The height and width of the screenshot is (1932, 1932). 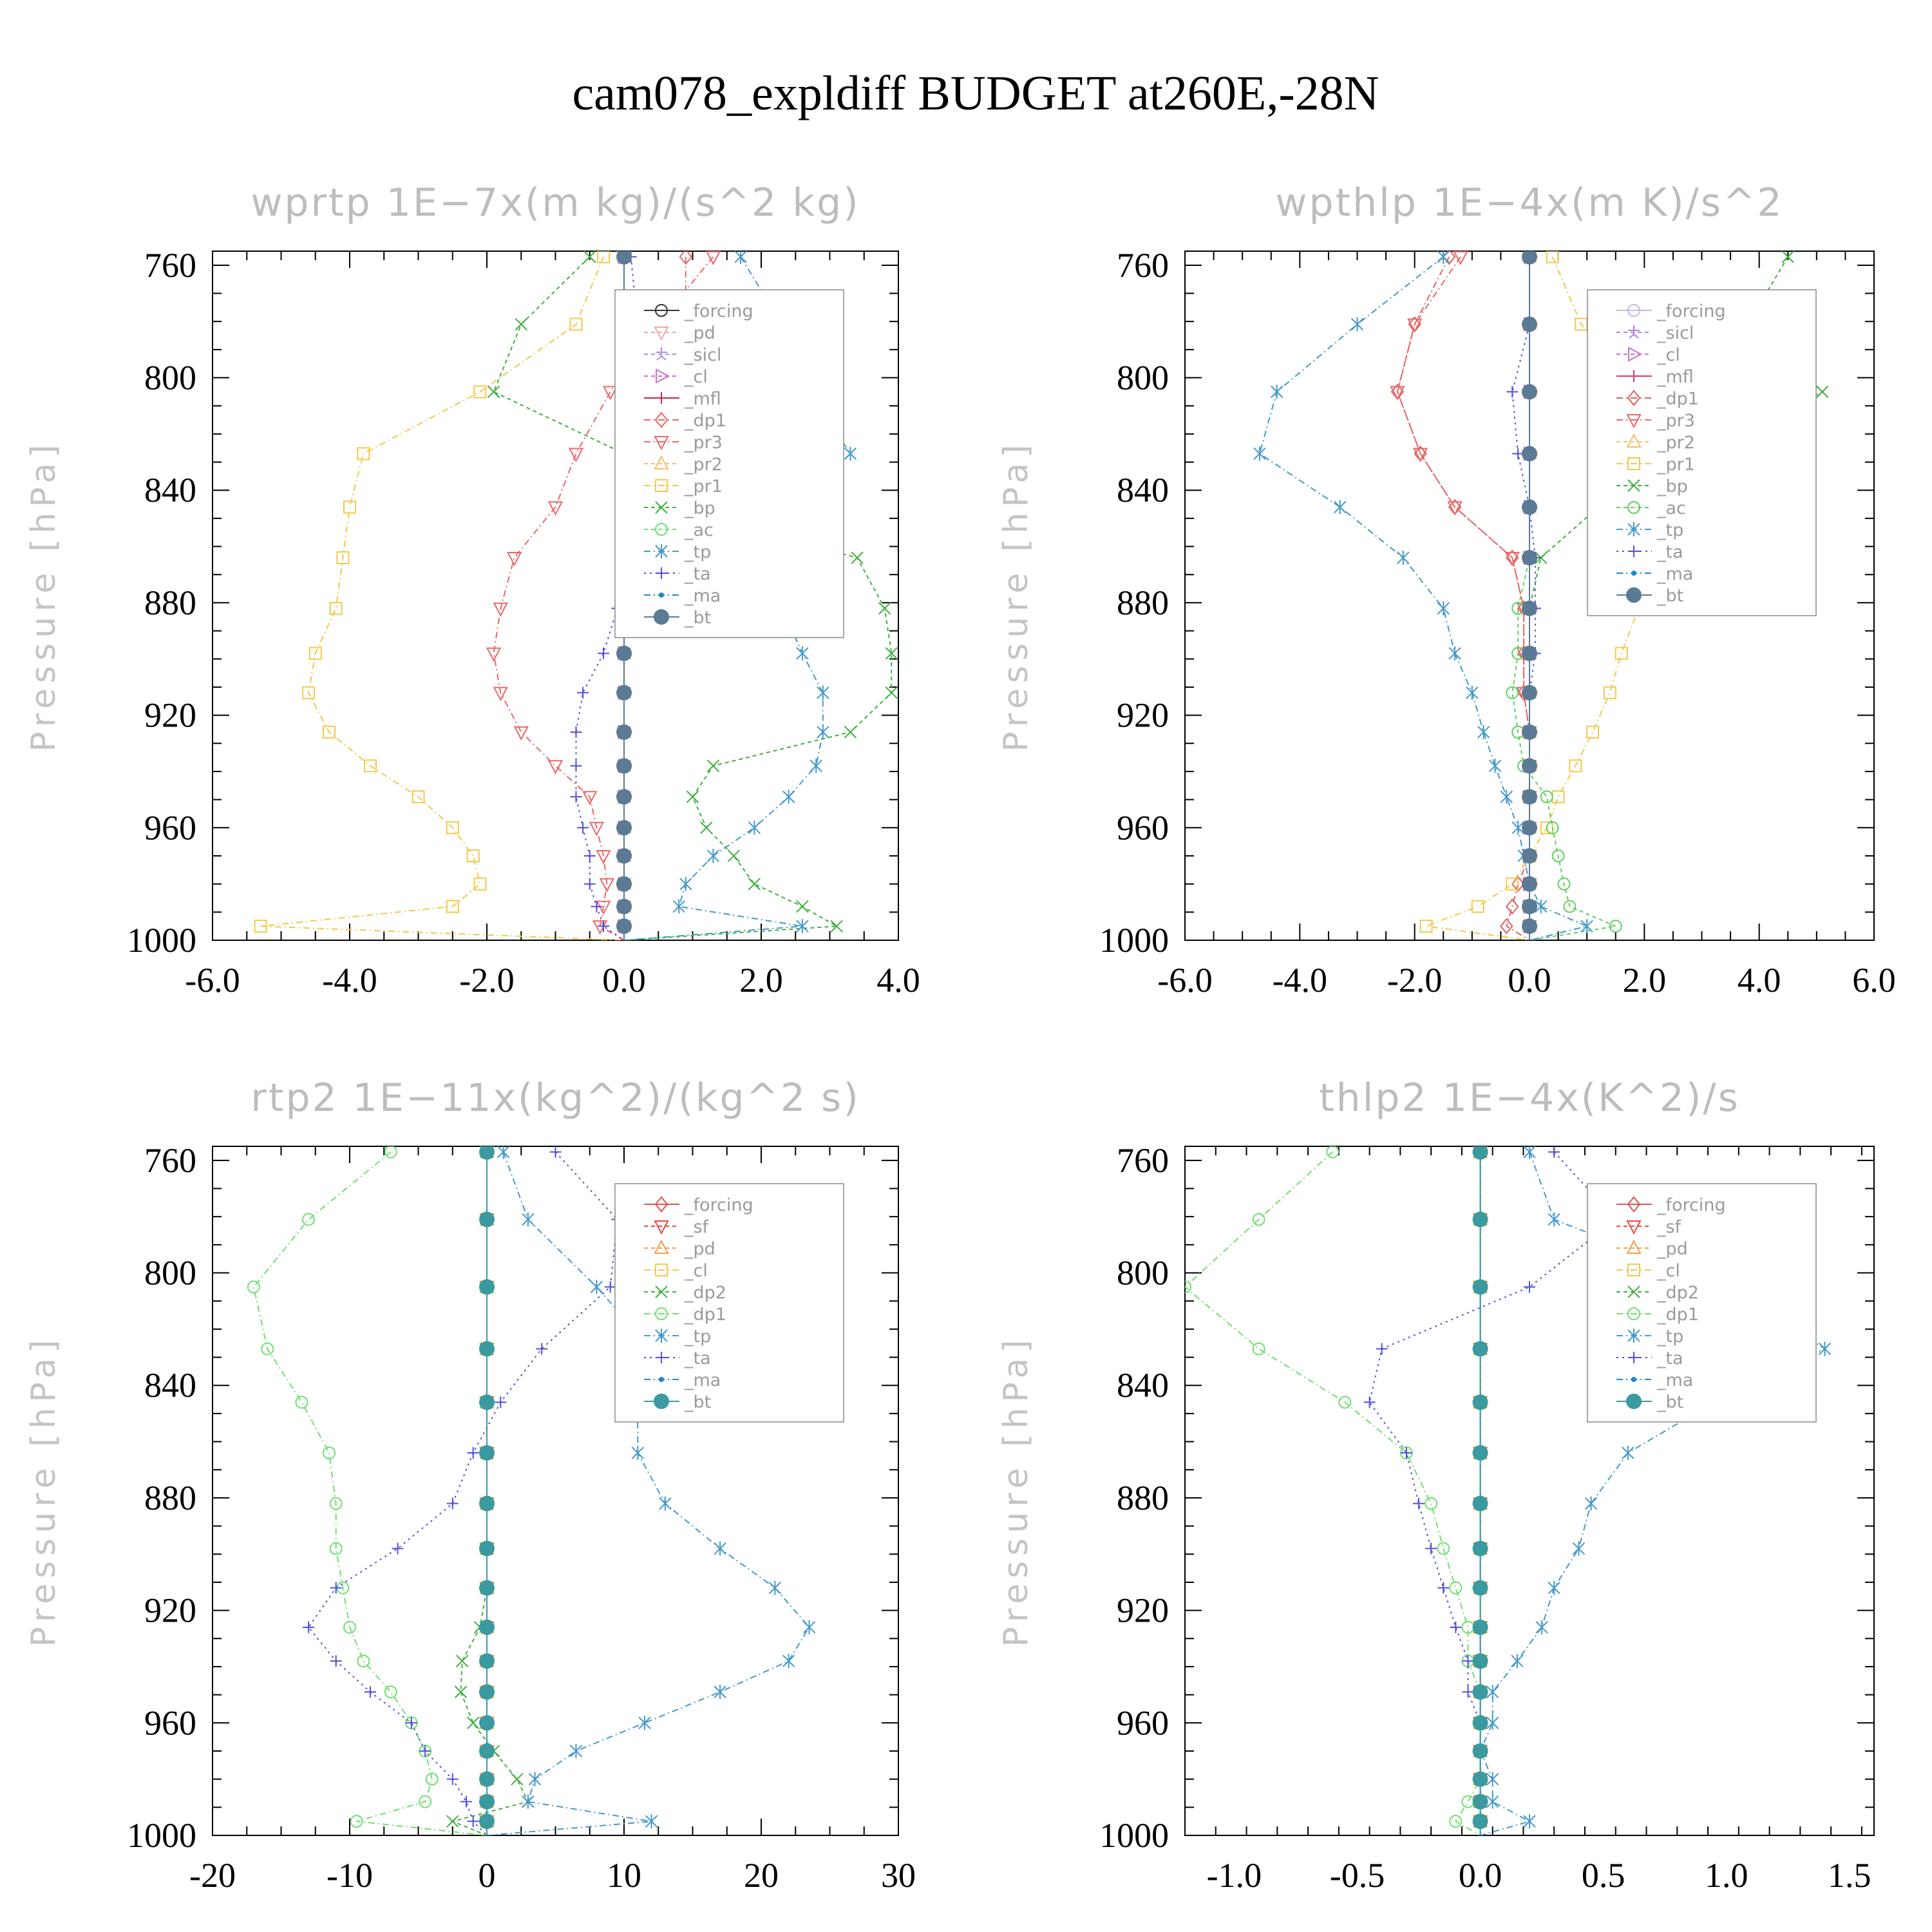 What do you see at coordinates (1671, 1205) in the screenshot?
I see `legend-entry: _forcing` at bounding box center [1671, 1205].